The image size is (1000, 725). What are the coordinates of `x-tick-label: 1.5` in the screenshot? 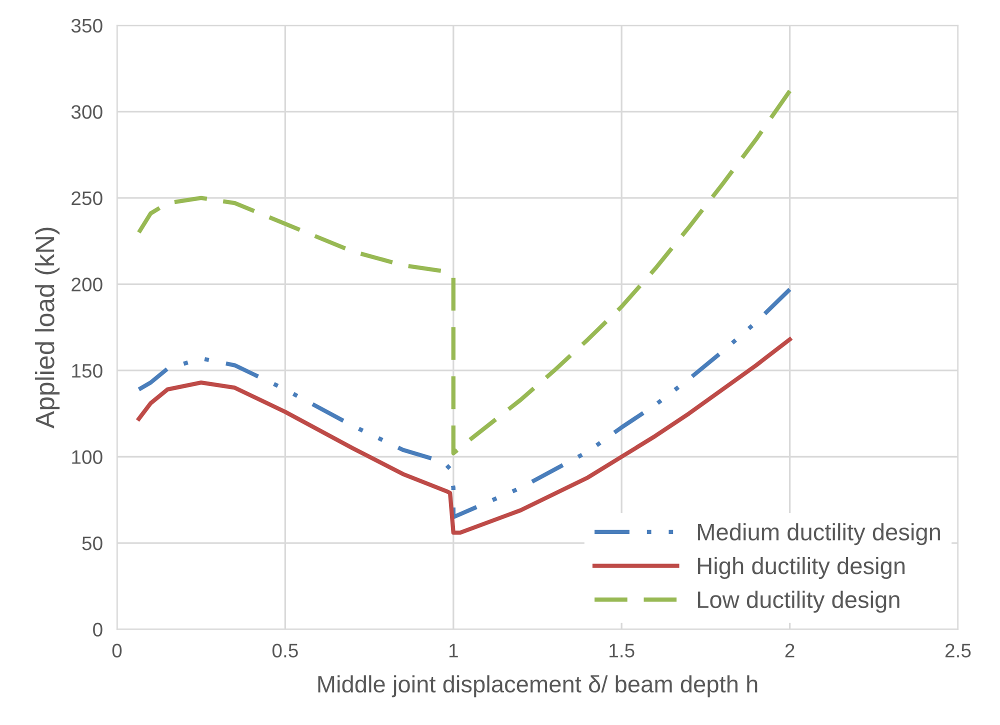 It's located at (622, 651).